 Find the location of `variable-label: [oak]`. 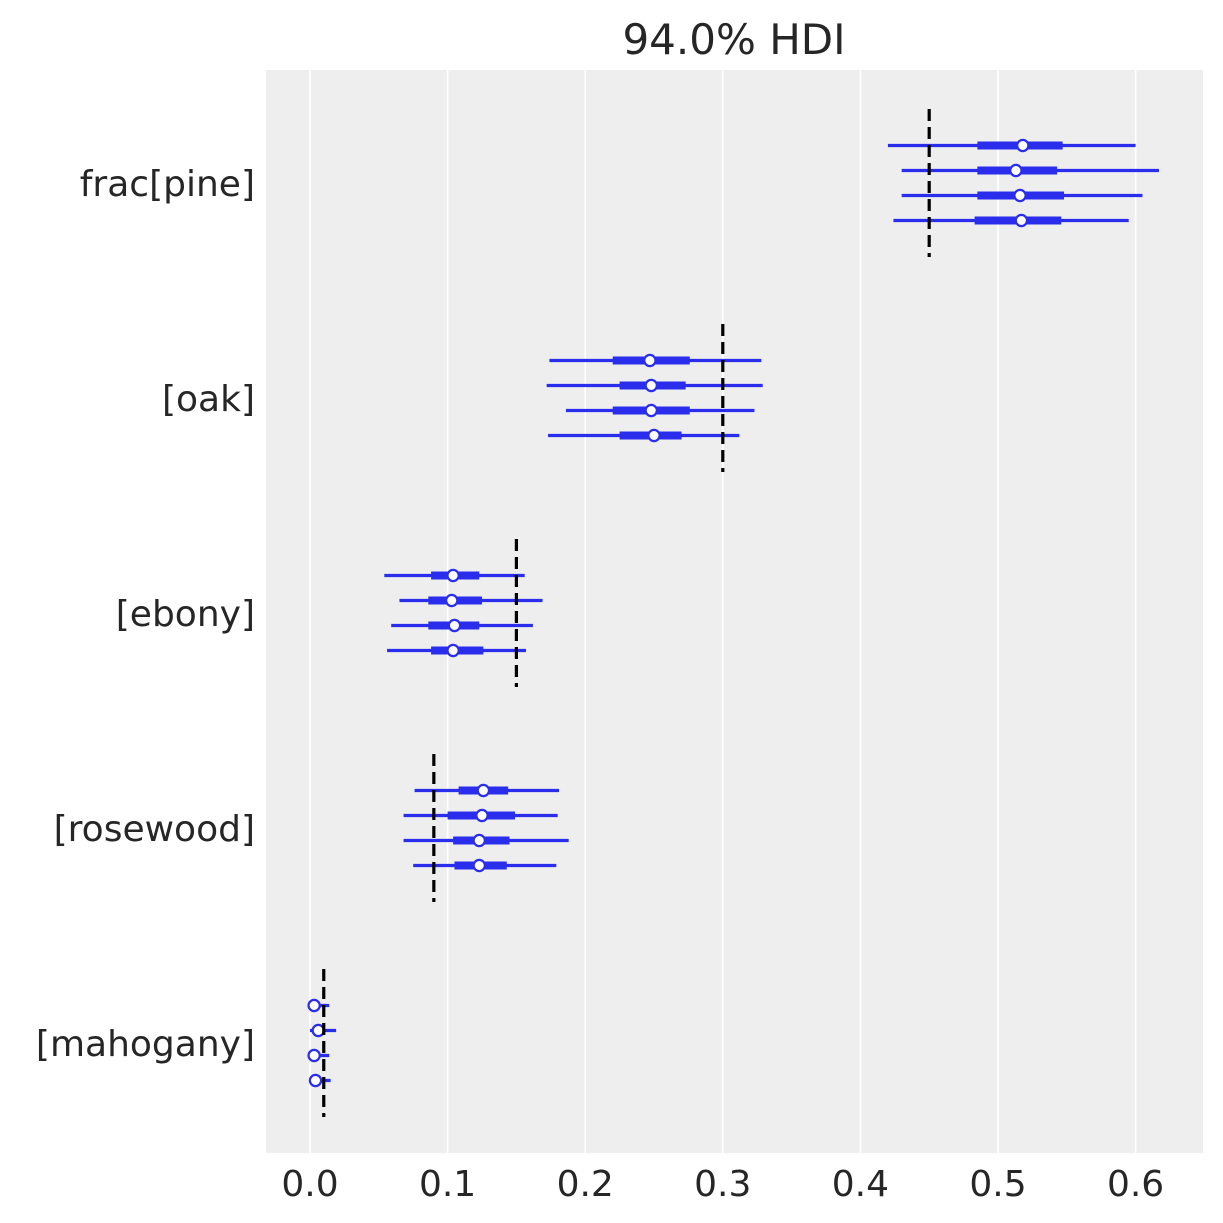

variable-label: [oak] is located at coordinates (208, 399).